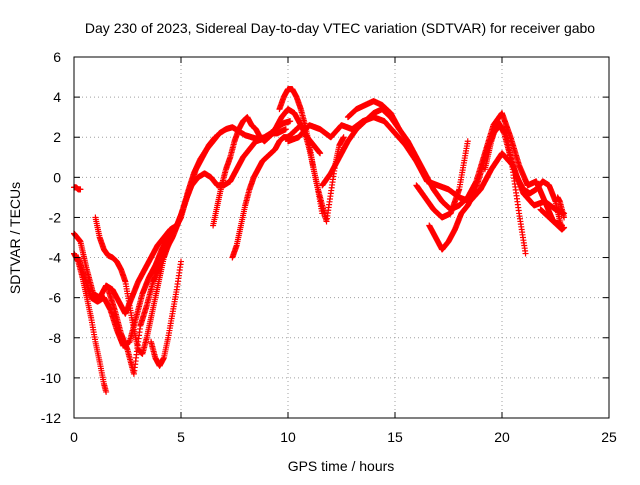 This screenshot has width=640, height=485. I want to click on x-tick-label: 0, so click(74, 437).